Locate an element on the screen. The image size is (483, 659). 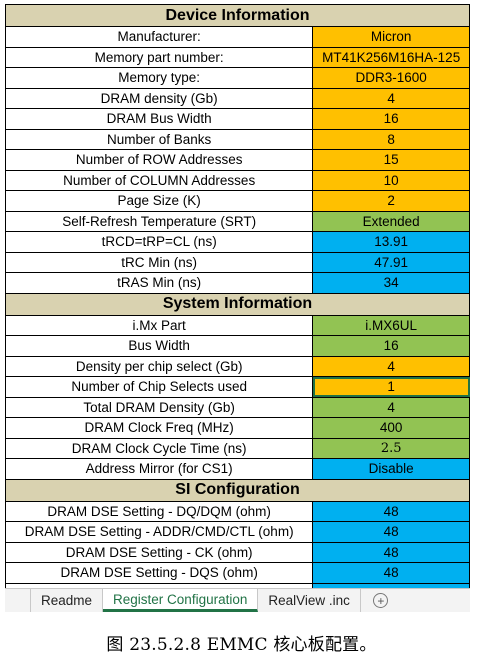
row-label-cell: Density per chip select (Gb) is located at coordinates (160, 366).